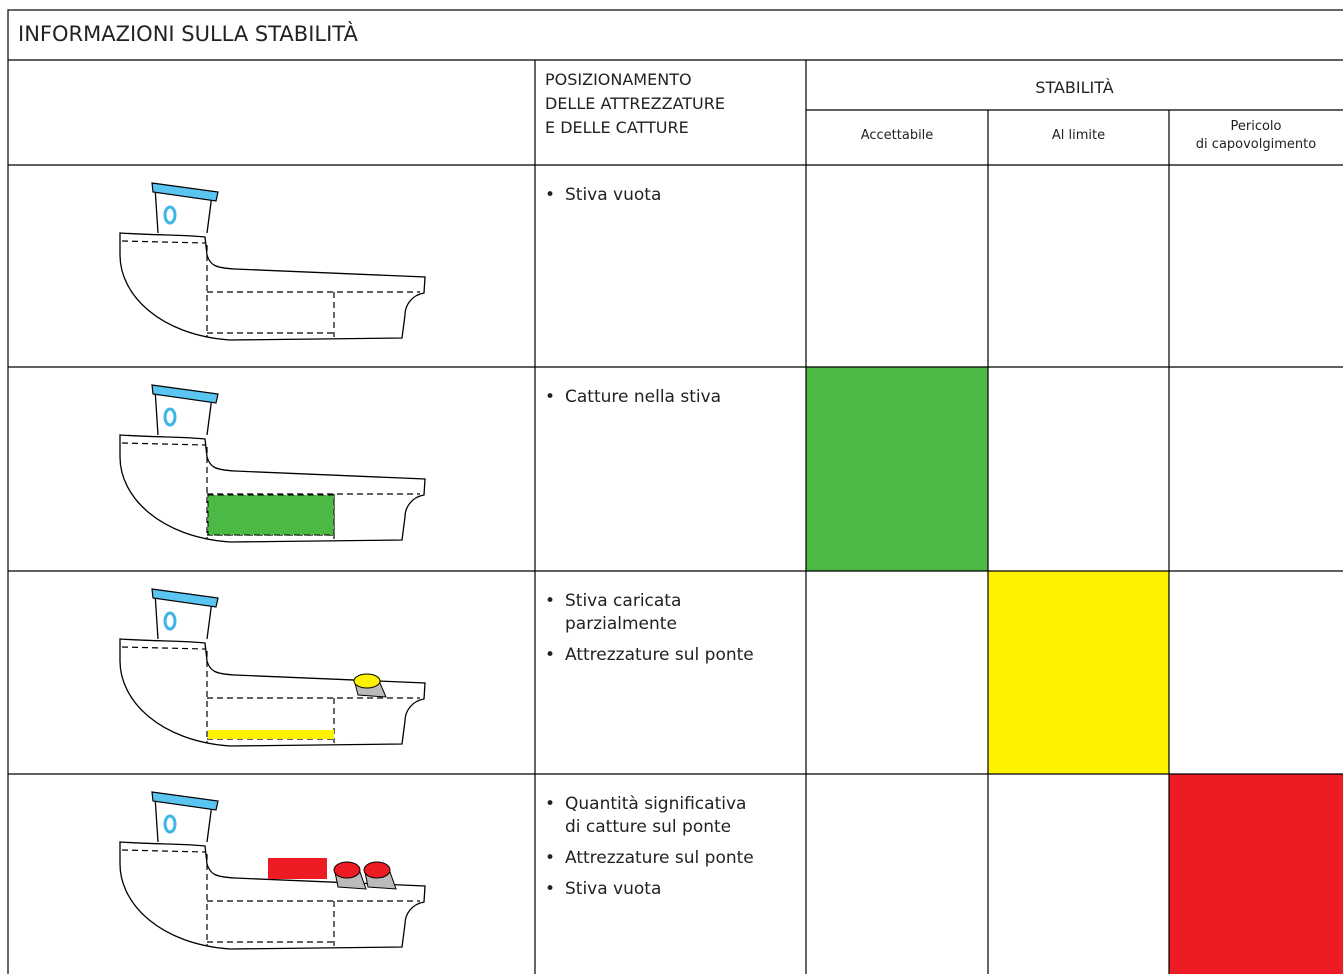  I want to click on boat-deck-catch, so click(272, 870).